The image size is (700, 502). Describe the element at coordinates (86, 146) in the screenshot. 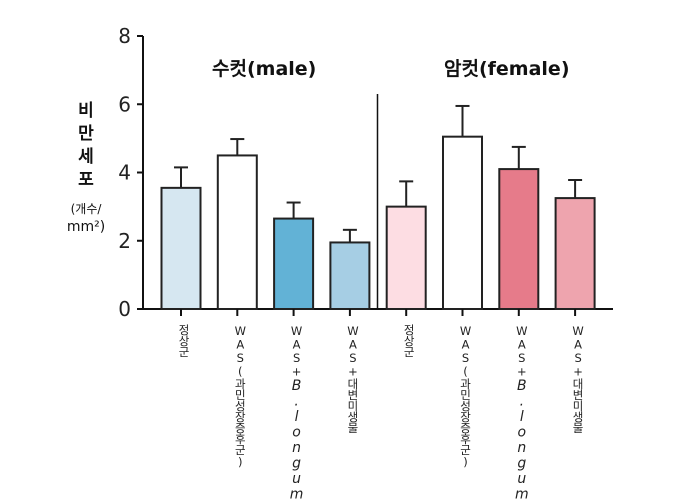

I see `y-axis-label: 비 만 세 포` at that location.